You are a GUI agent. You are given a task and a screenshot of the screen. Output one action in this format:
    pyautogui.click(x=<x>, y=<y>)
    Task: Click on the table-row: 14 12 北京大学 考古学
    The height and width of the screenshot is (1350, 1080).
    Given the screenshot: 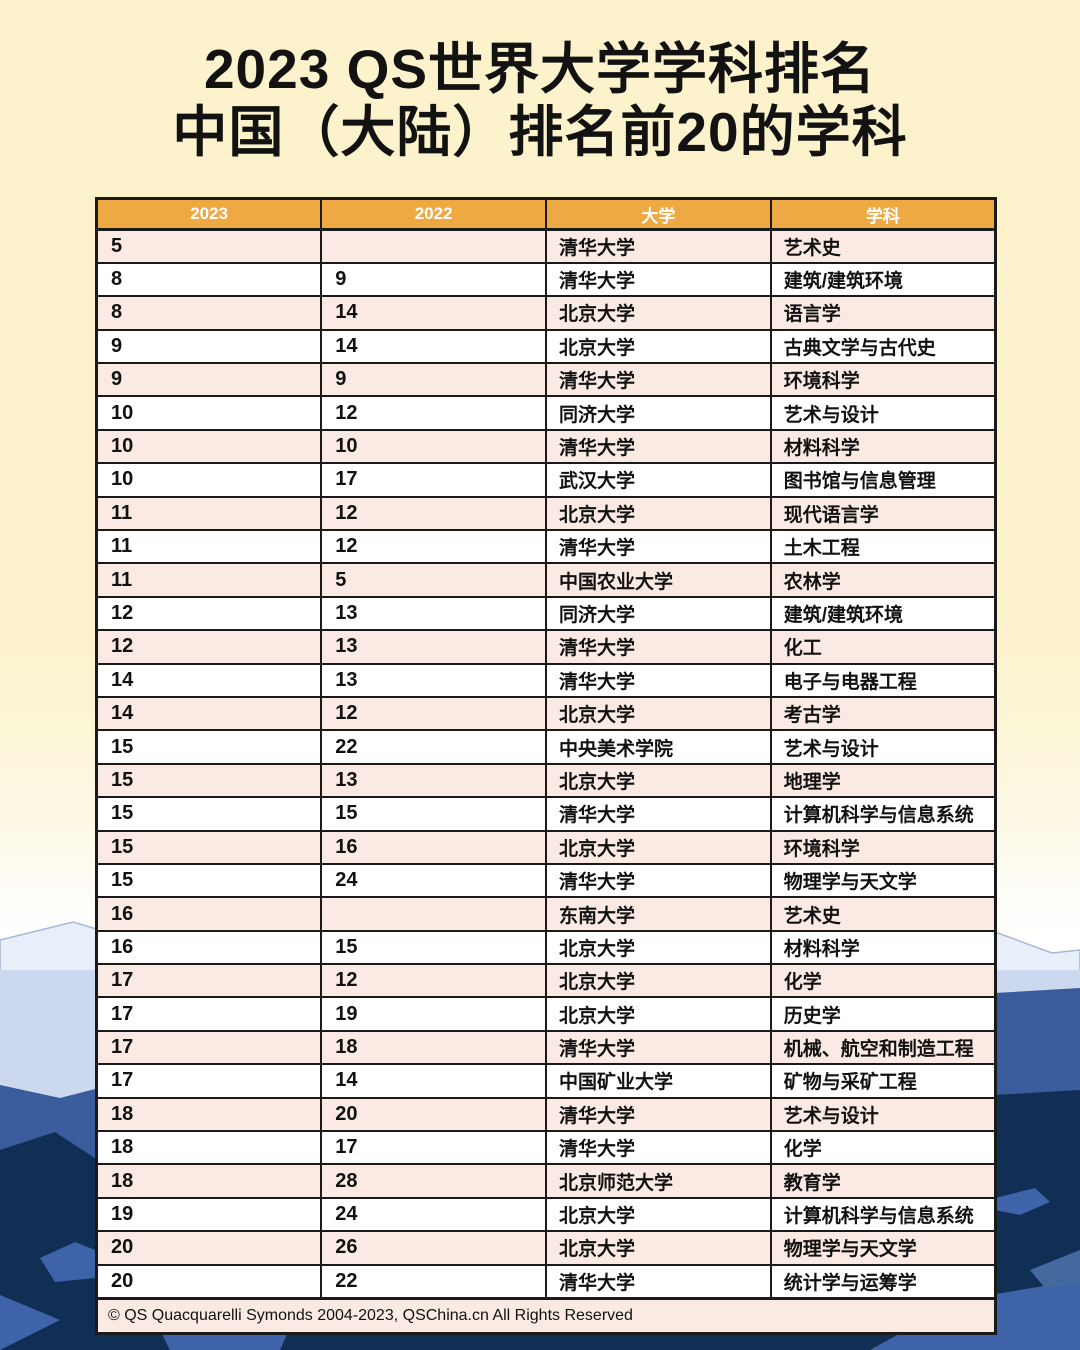 What is the action you would take?
    pyautogui.click(x=546, y=713)
    